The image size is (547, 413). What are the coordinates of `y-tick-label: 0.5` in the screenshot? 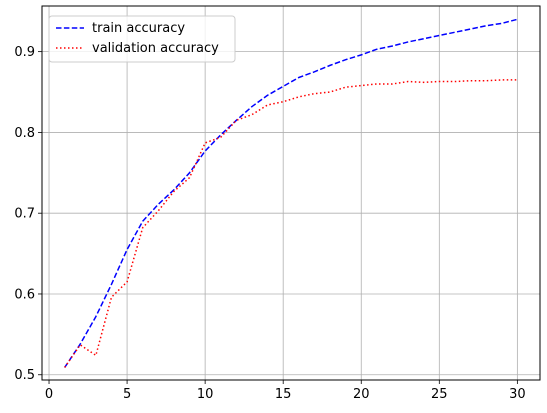 It's located at (24, 375).